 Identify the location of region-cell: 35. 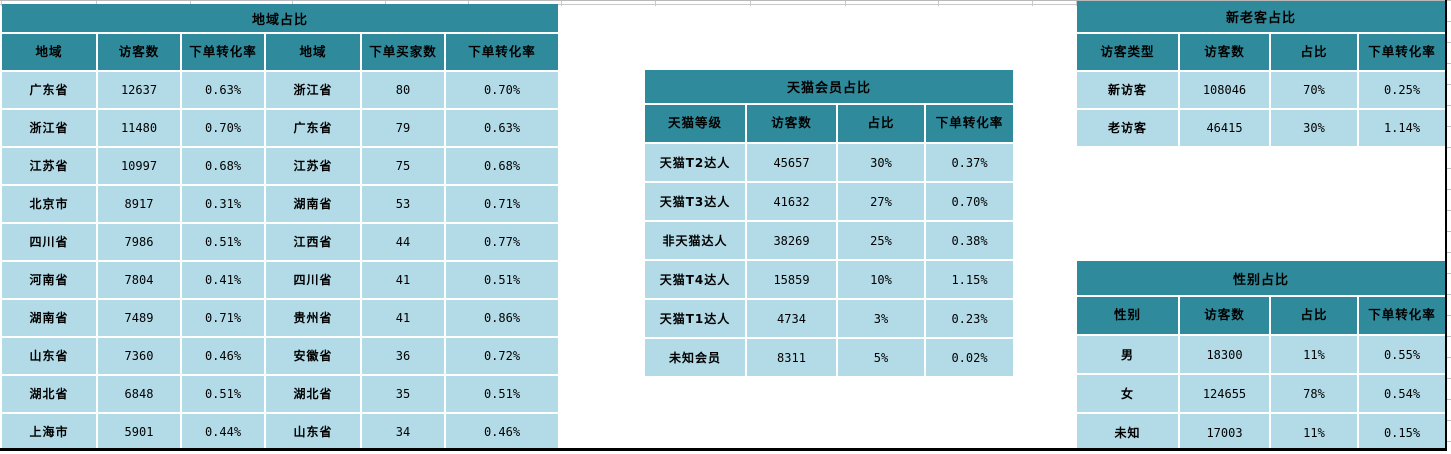
(403, 394).